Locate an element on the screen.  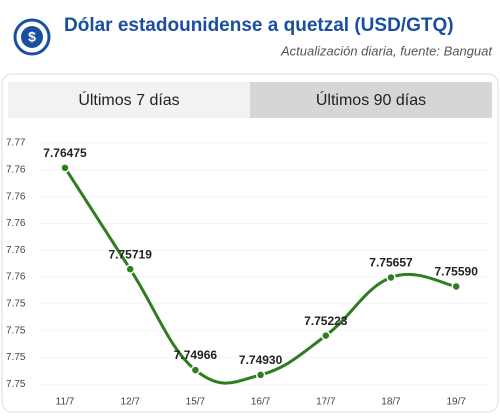
tab-active is located at coordinates (129, 100).